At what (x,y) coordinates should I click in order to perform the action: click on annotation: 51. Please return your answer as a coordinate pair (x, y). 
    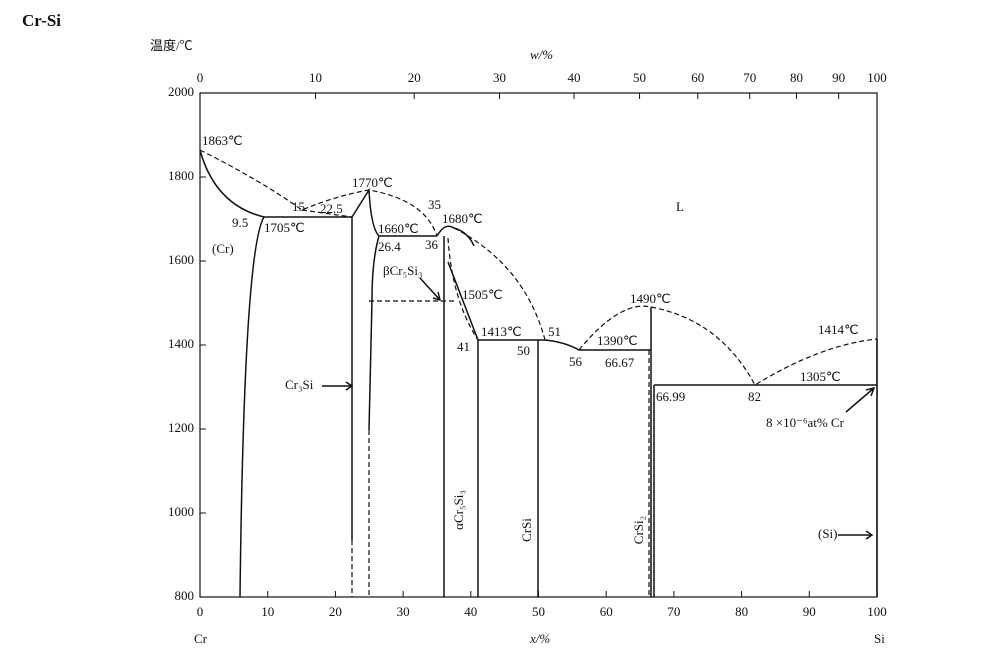
    Looking at the image, I should click on (554, 331).